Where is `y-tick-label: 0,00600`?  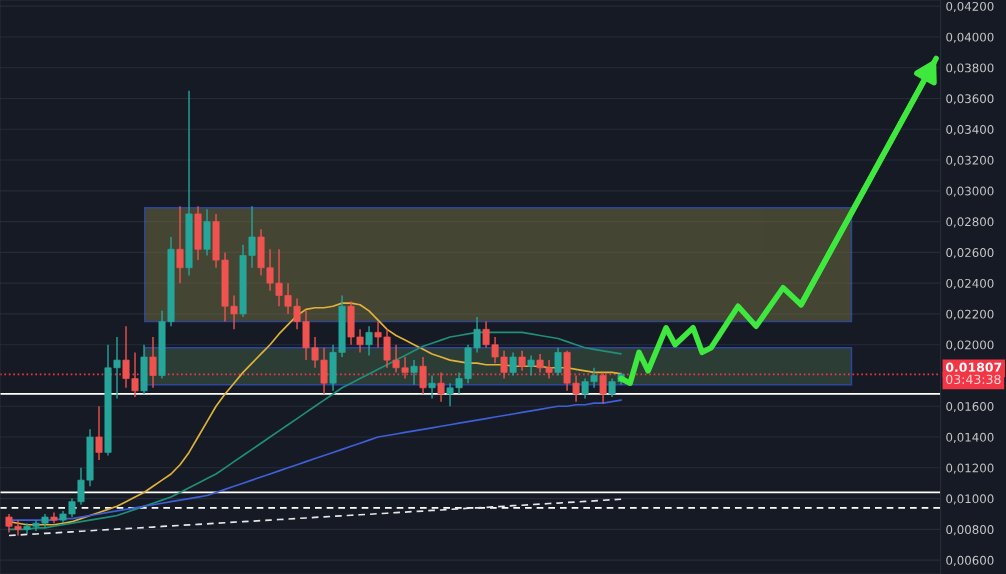 y-tick-label: 0,00600 is located at coordinates (970, 561).